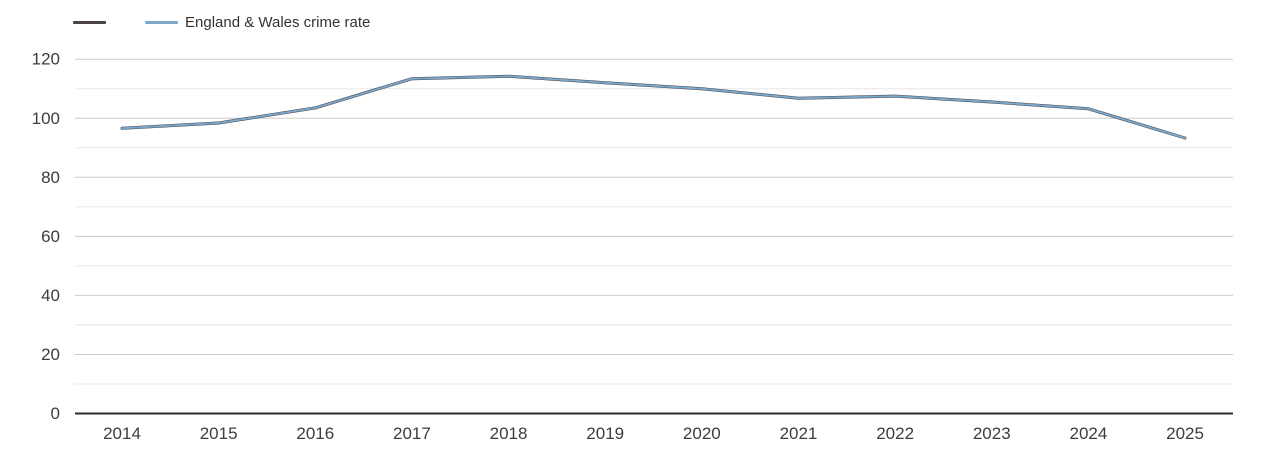 The height and width of the screenshot is (450, 1270). Describe the element at coordinates (50, 177) in the screenshot. I see `y-axis-label-80: 80` at that location.